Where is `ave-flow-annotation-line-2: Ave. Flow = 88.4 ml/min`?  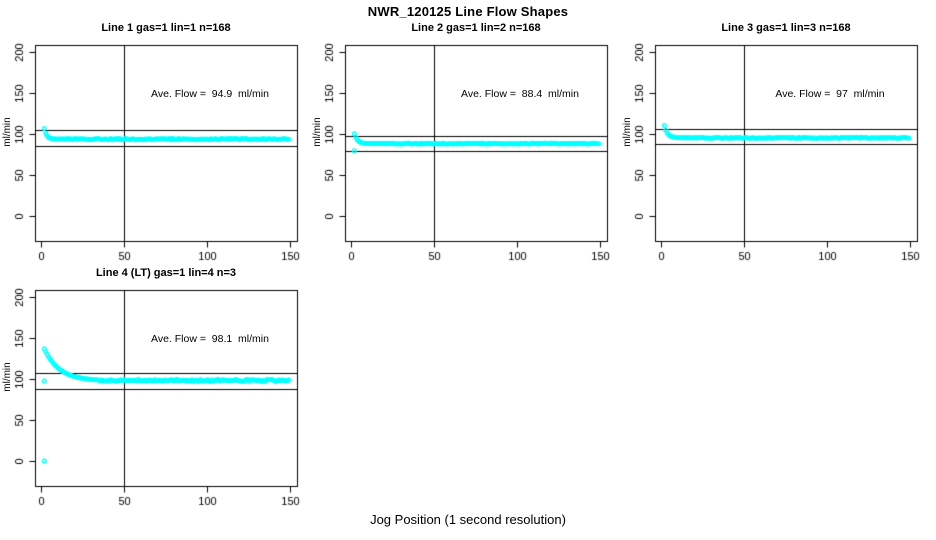 ave-flow-annotation-line-2: Ave. Flow = 88.4 ml/min is located at coordinates (520, 94).